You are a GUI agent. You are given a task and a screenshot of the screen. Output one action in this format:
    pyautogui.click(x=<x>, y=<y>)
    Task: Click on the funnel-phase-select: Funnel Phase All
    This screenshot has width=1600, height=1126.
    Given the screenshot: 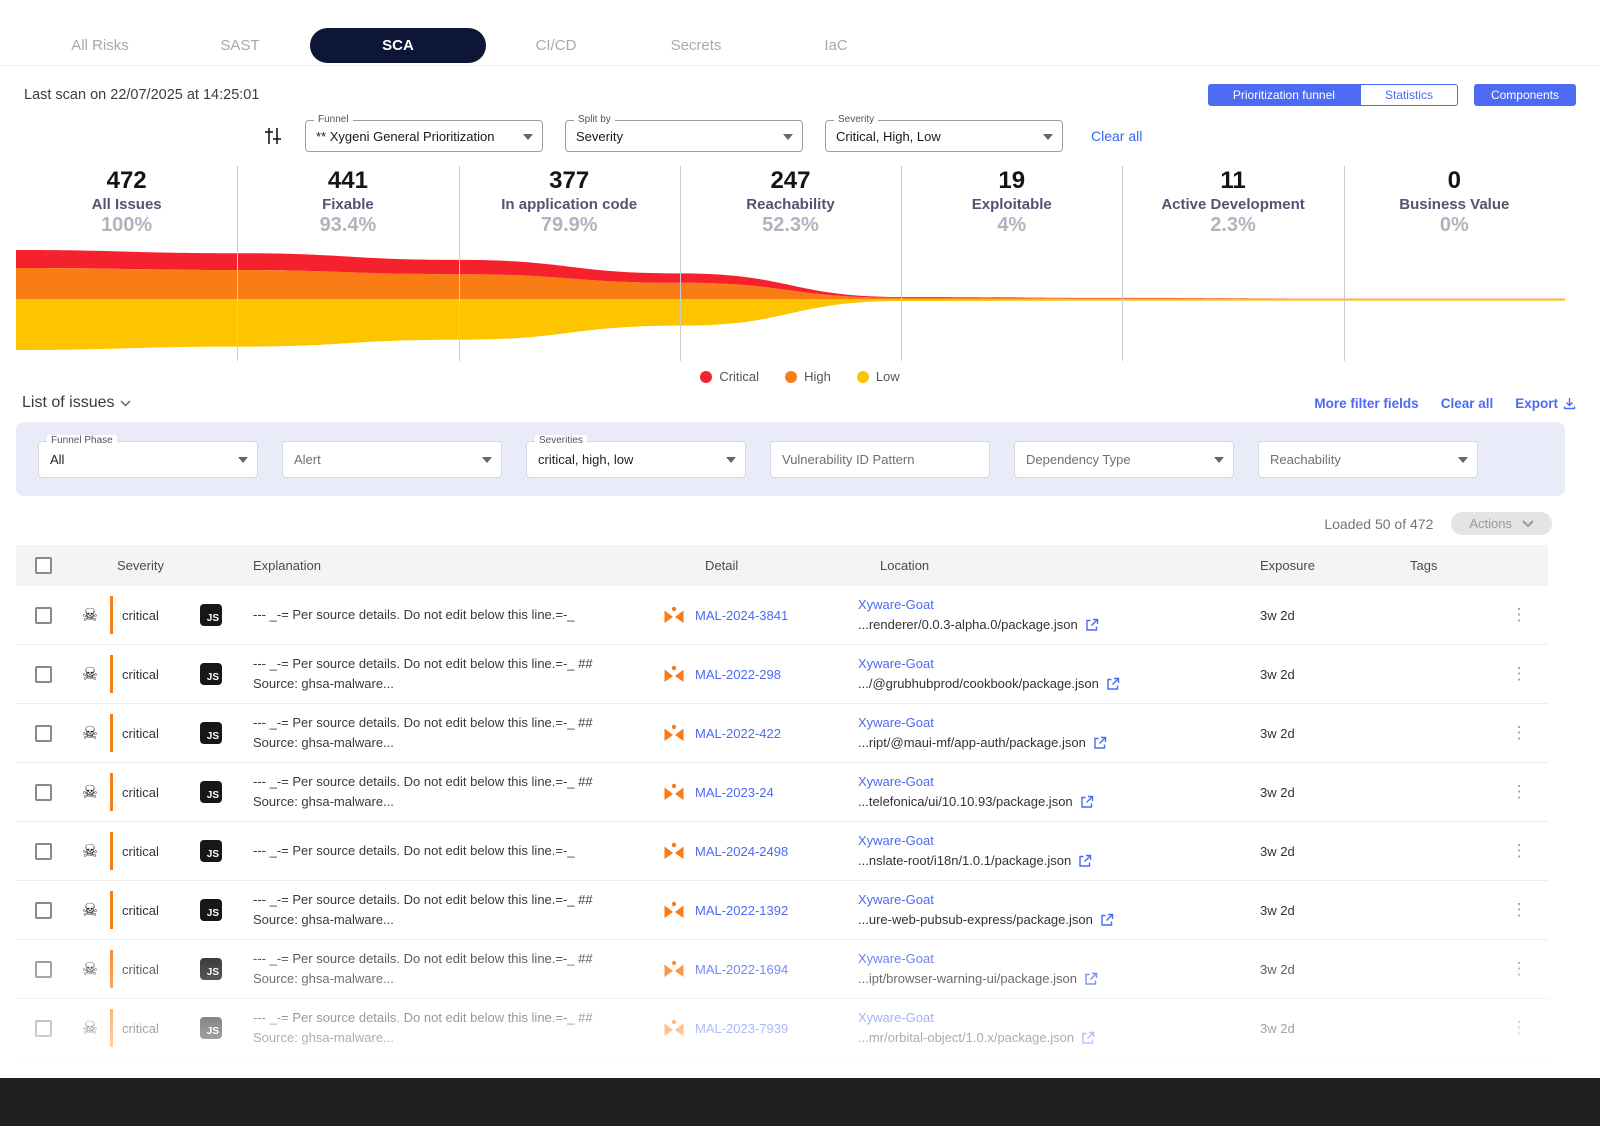 What is the action you would take?
    pyautogui.click(x=148, y=456)
    